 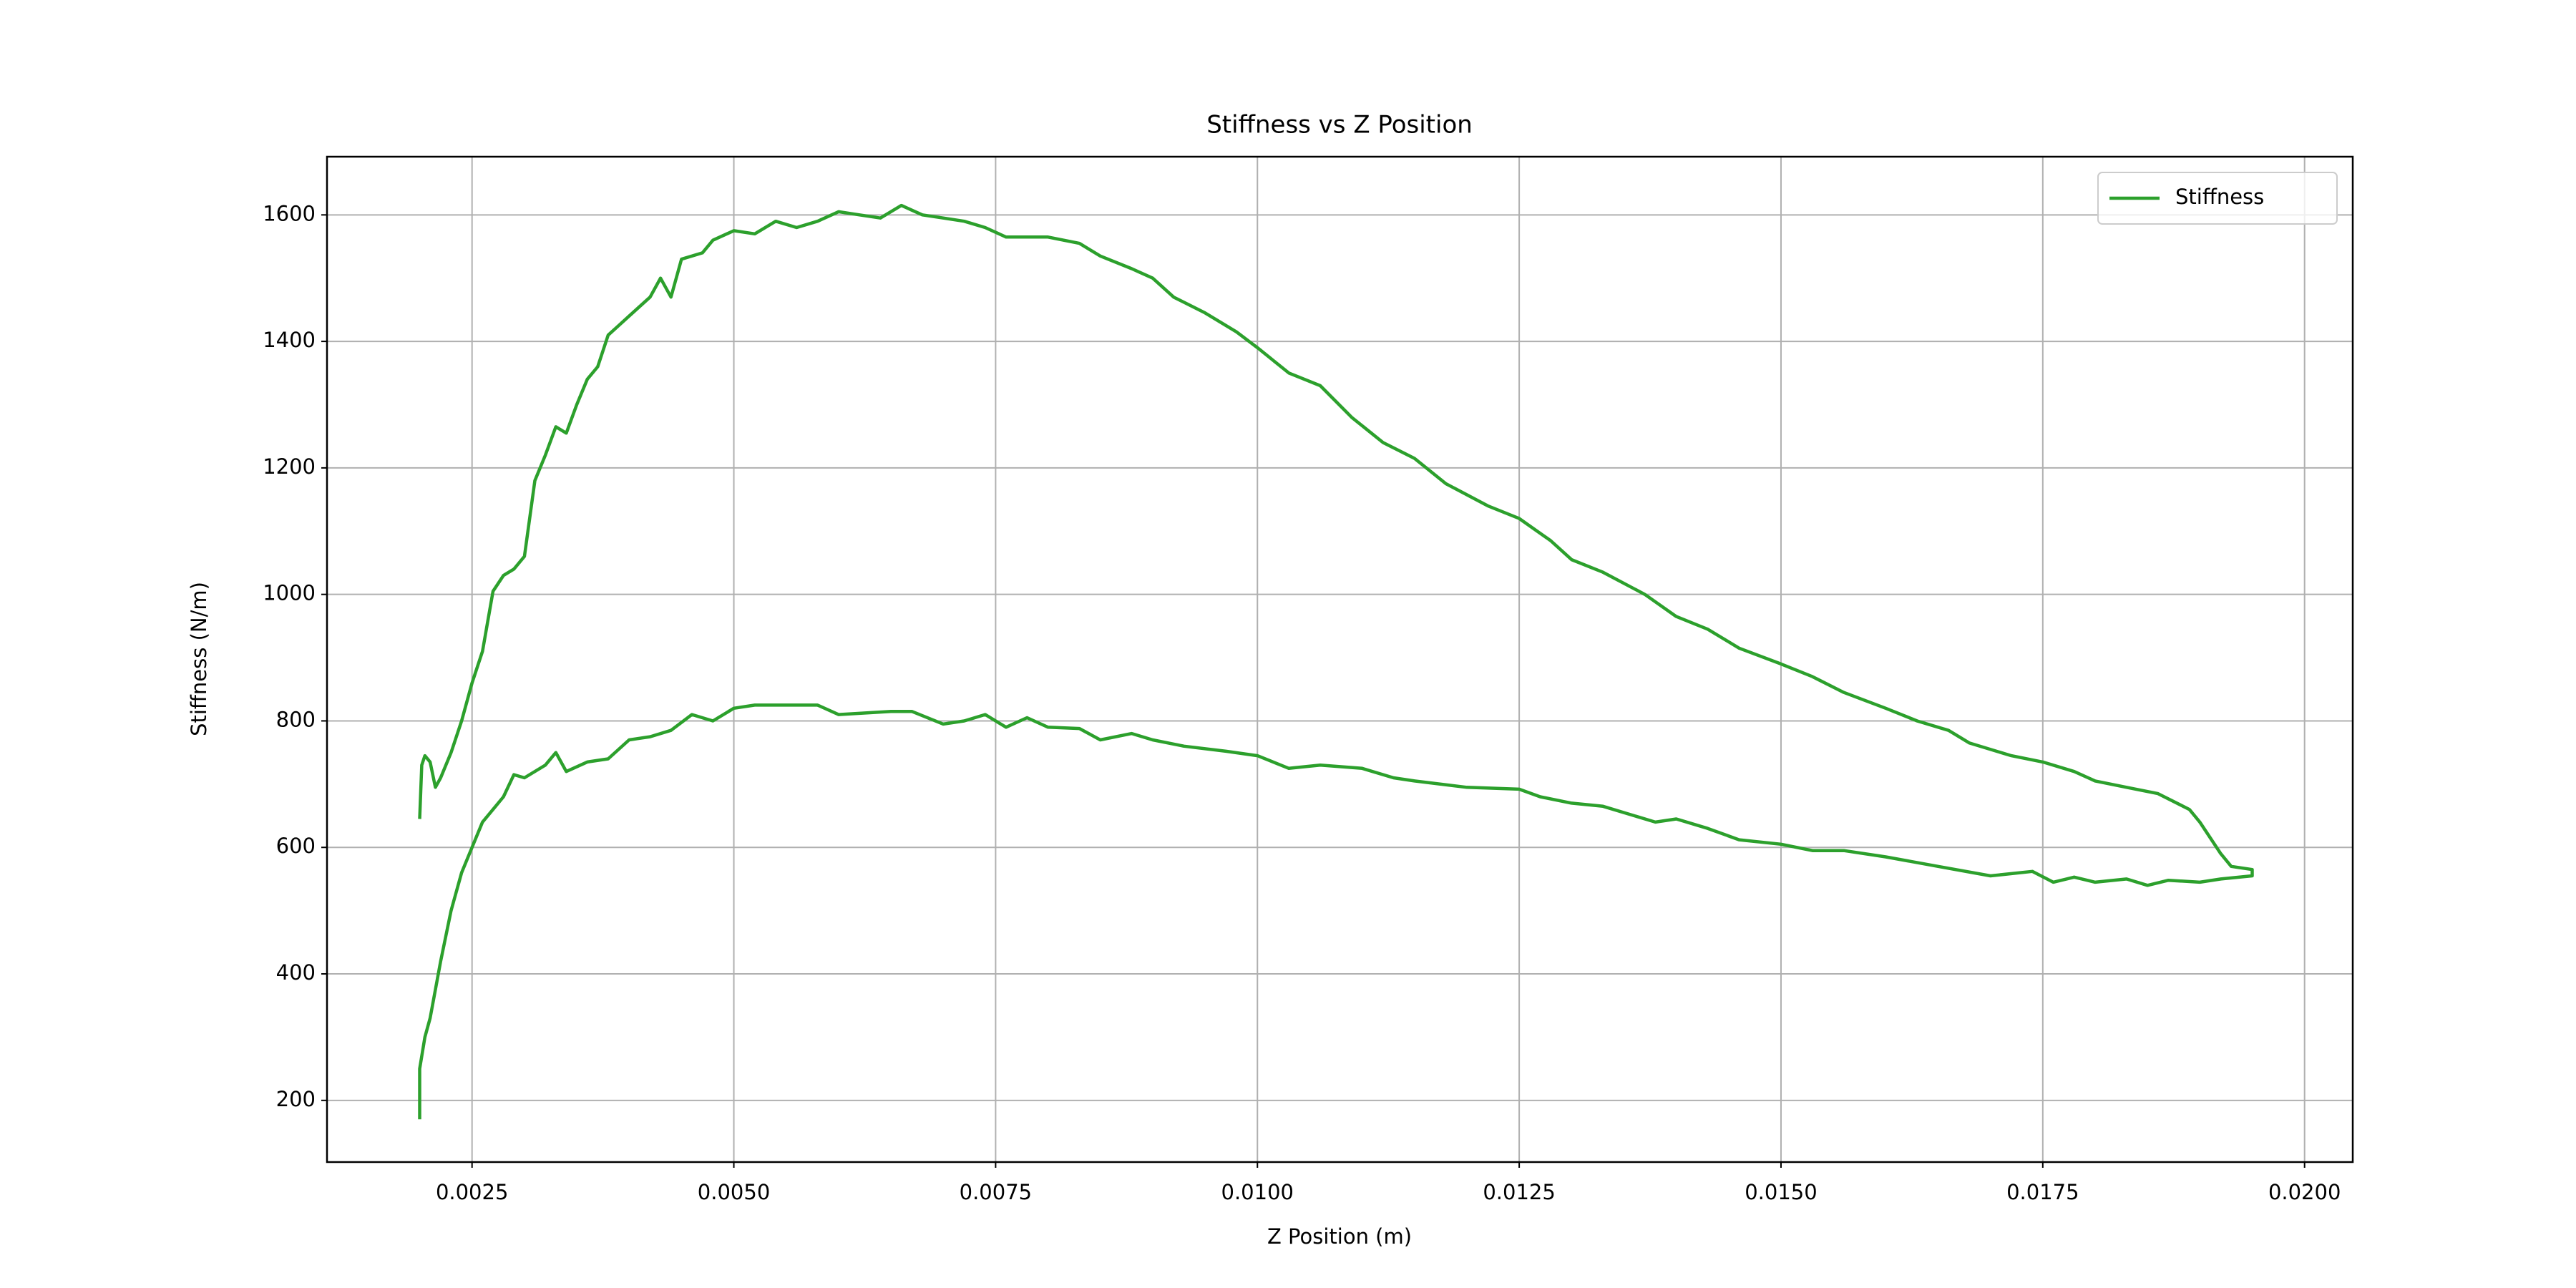 What do you see at coordinates (472, 1192) in the screenshot?
I see `x-tick-label: 0.0025` at bounding box center [472, 1192].